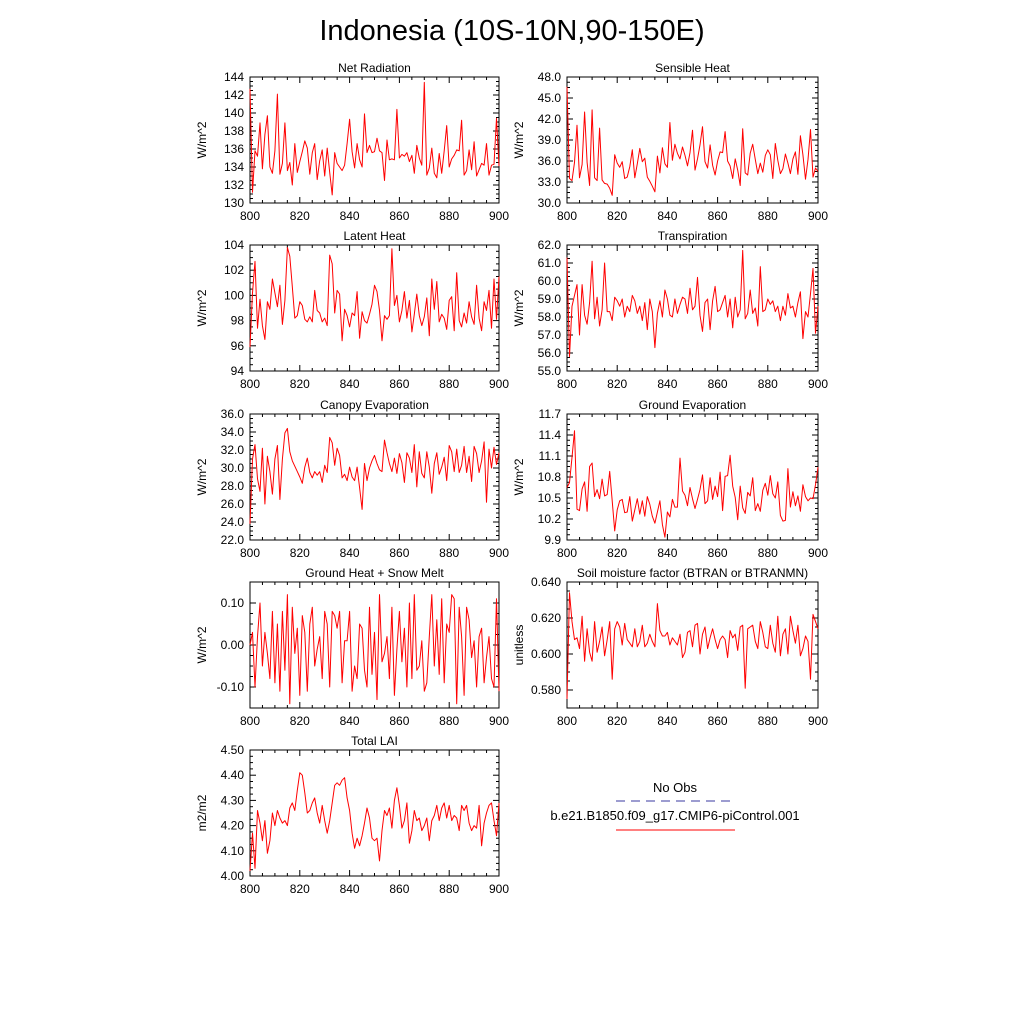 The image size is (1024, 1024). Describe the element at coordinates (250, 889) in the screenshot. I see `total-lai-xtick-label: 800` at that location.